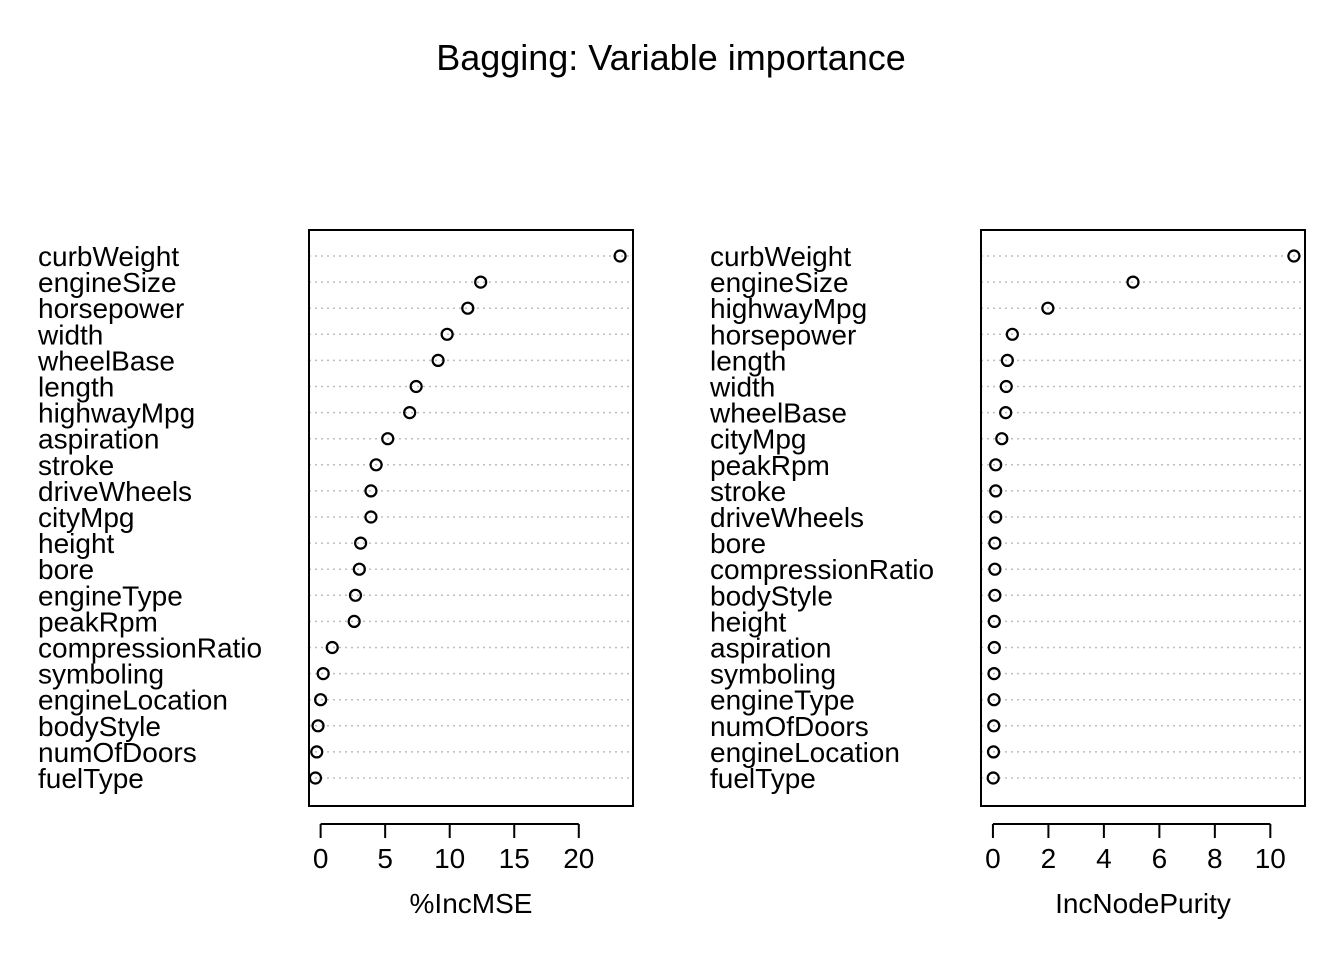  What do you see at coordinates (671, 57) in the screenshot?
I see `chart-title: Bagging: Variable importance` at bounding box center [671, 57].